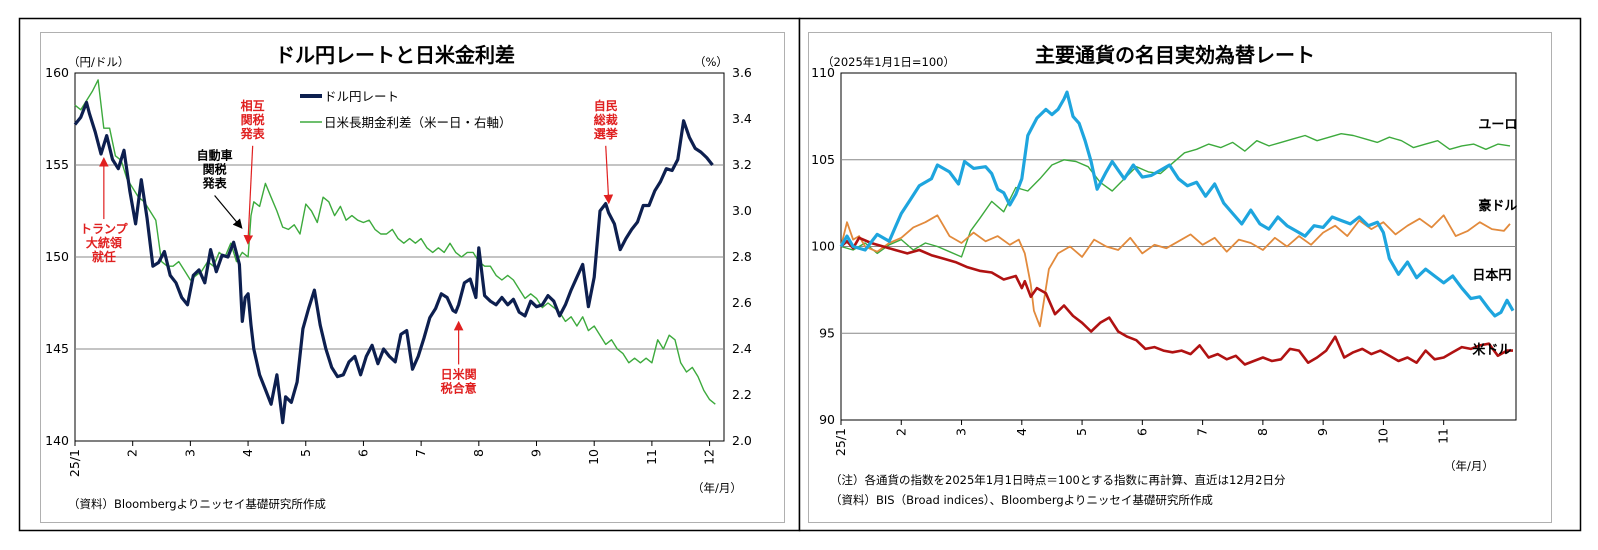  What do you see at coordinates (1081, 432) in the screenshot?
I see `chart2-x-tick-label: 5` at bounding box center [1081, 432].